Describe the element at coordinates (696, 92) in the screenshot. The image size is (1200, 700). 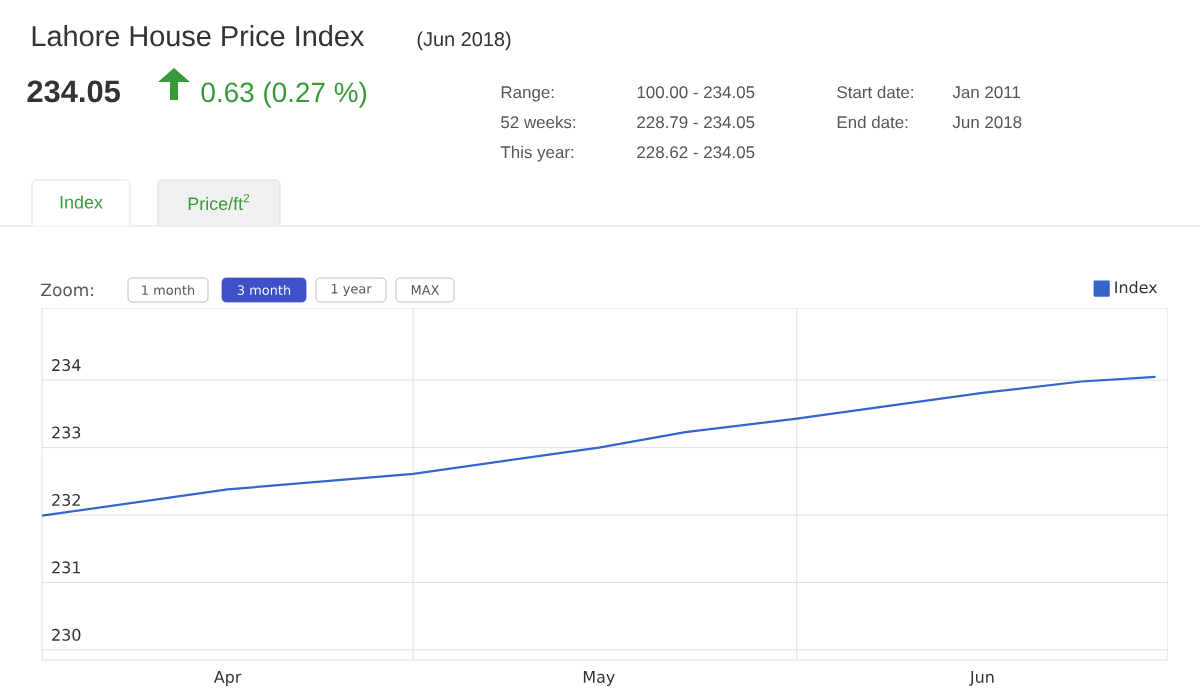
I see `text: 100.00 - 234.05` at that location.